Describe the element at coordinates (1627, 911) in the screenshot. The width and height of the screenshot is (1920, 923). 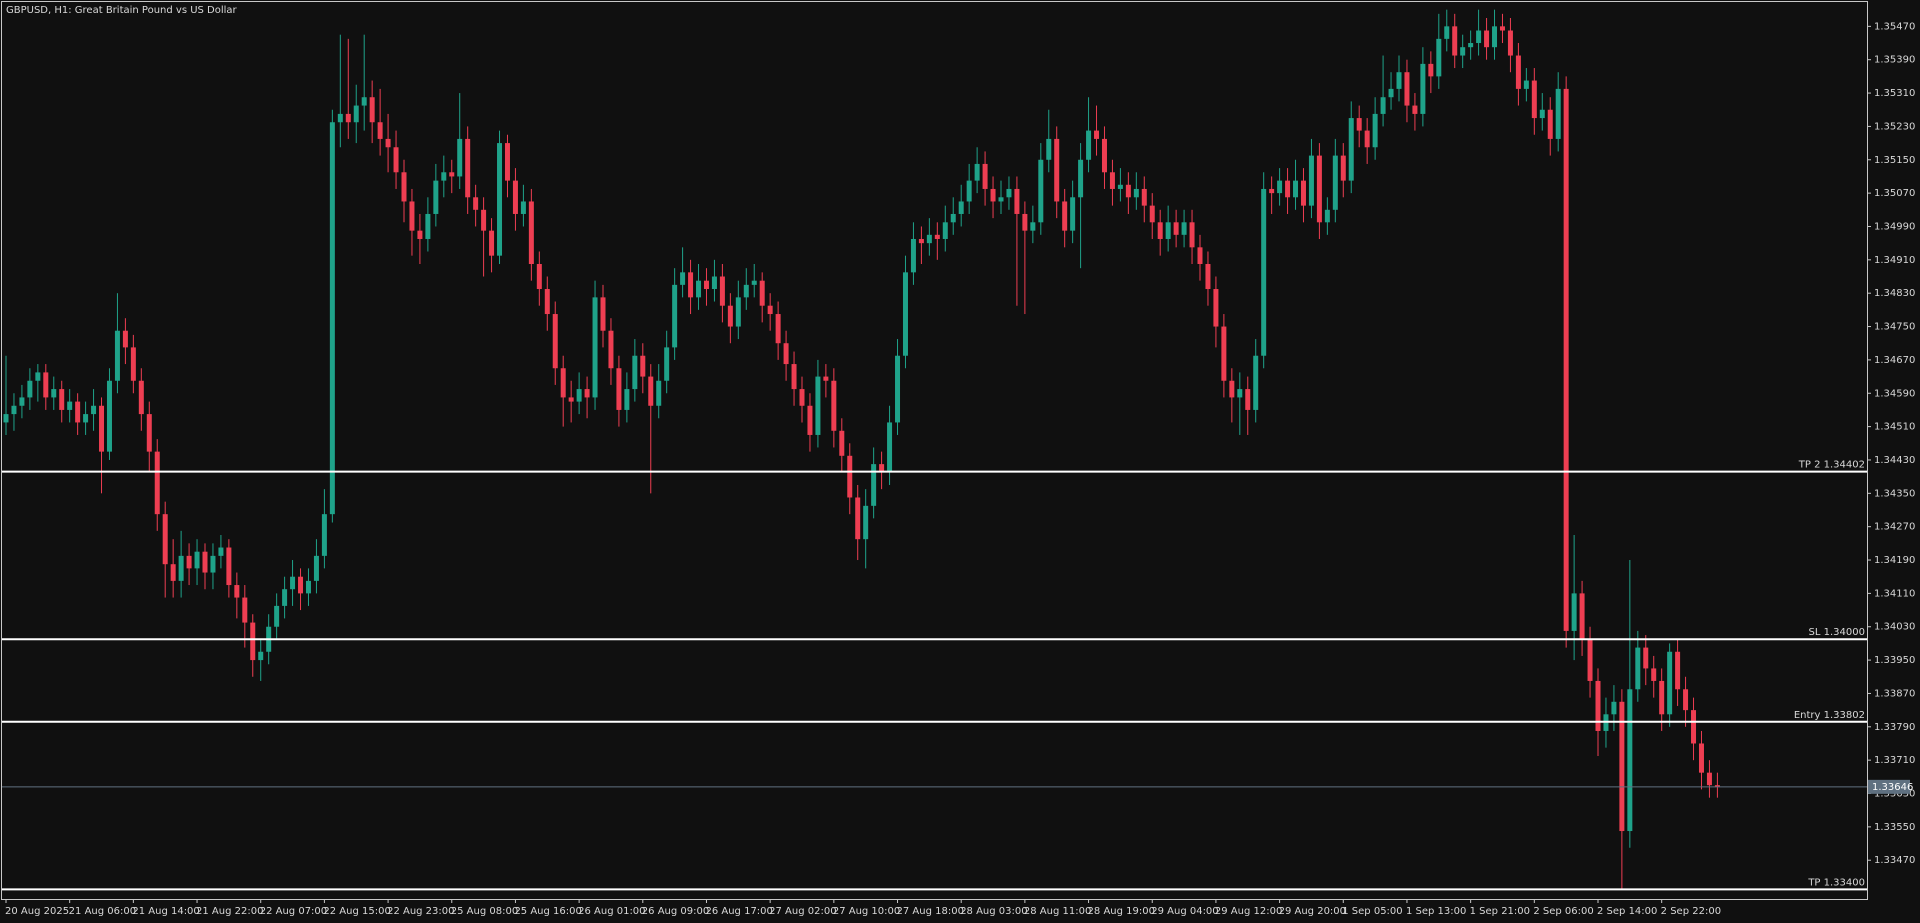
I see `x-tick-label: 2 Sep 14:00` at that location.